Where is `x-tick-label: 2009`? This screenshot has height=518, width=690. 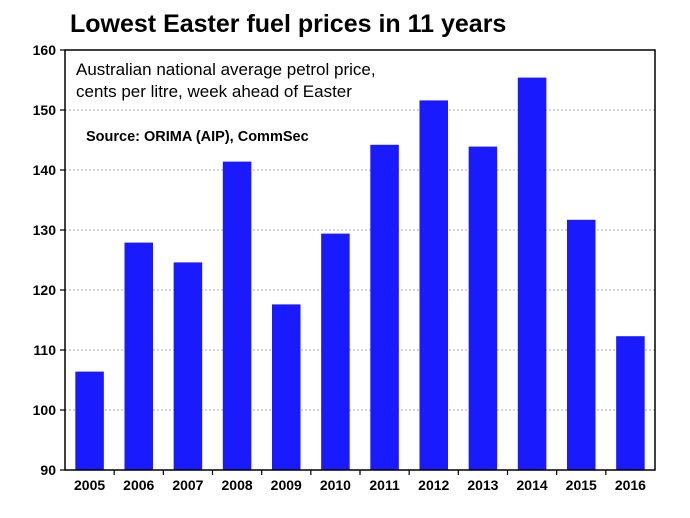
x-tick-label: 2009 is located at coordinates (286, 485).